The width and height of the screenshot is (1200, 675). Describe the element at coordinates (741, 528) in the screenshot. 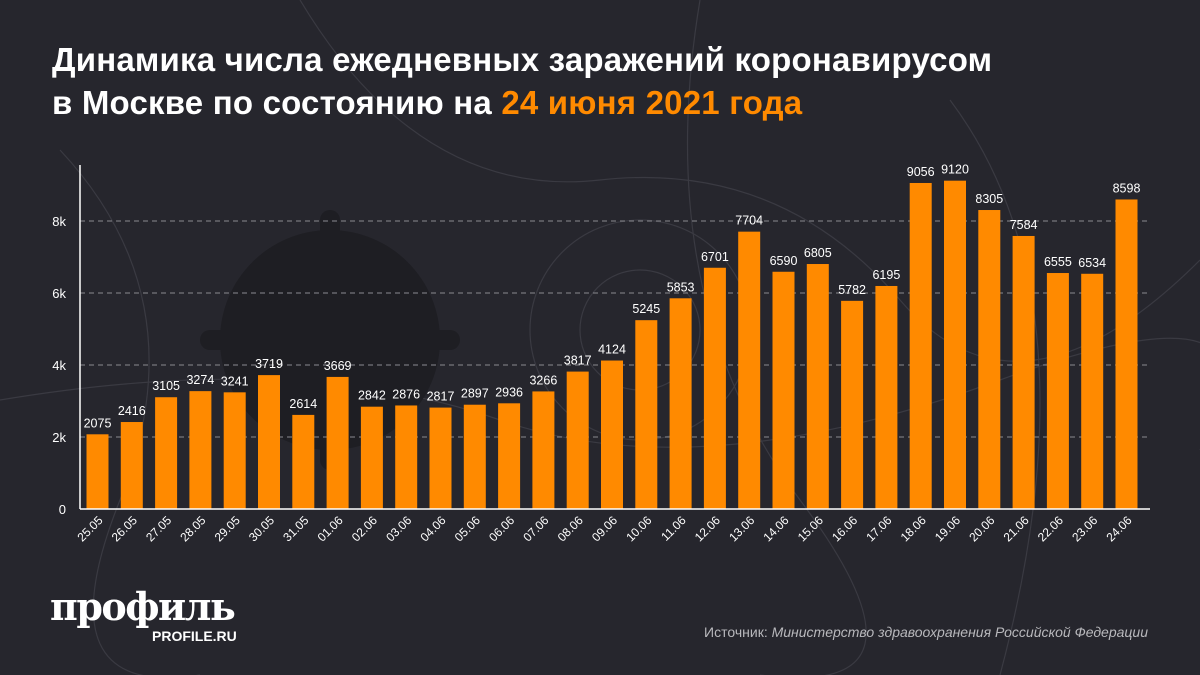

I see `x-tick-label: 13.06` at that location.